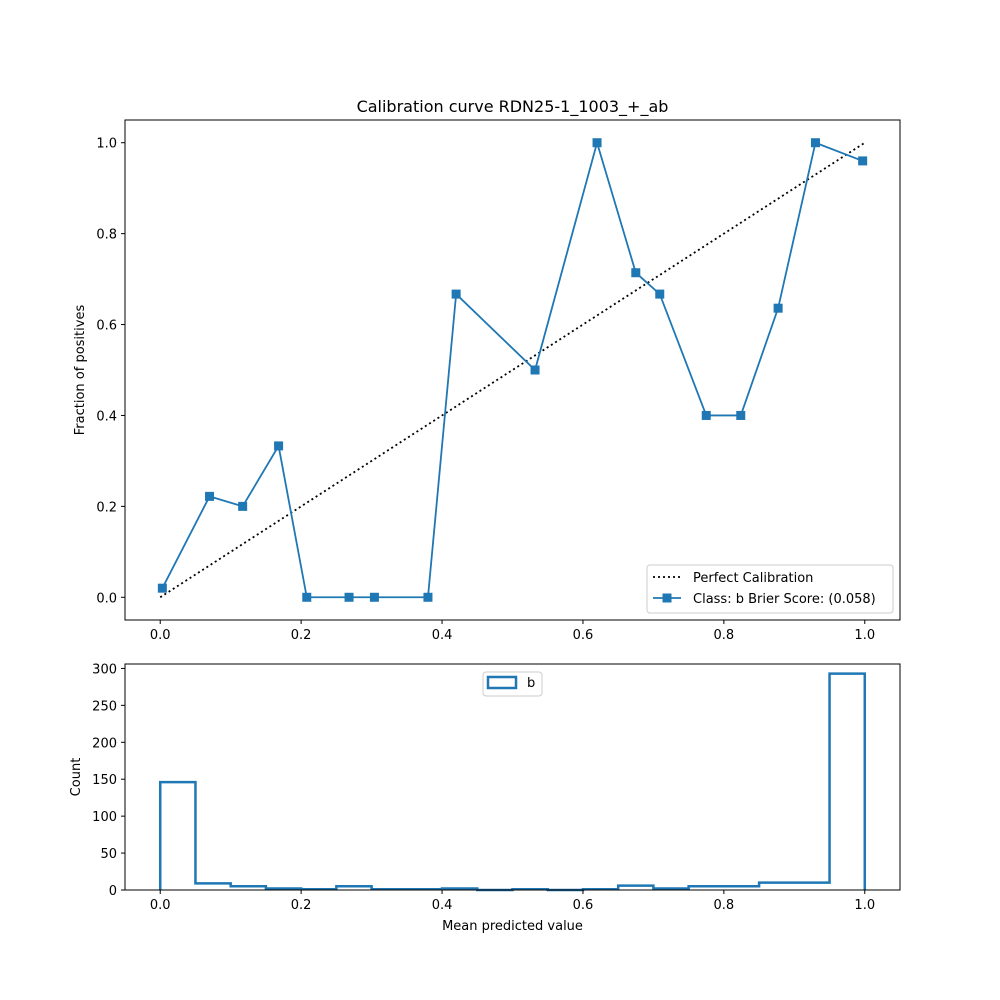  What do you see at coordinates (502, 682) in the screenshot?
I see `histogram-legend-patch` at bounding box center [502, 682].